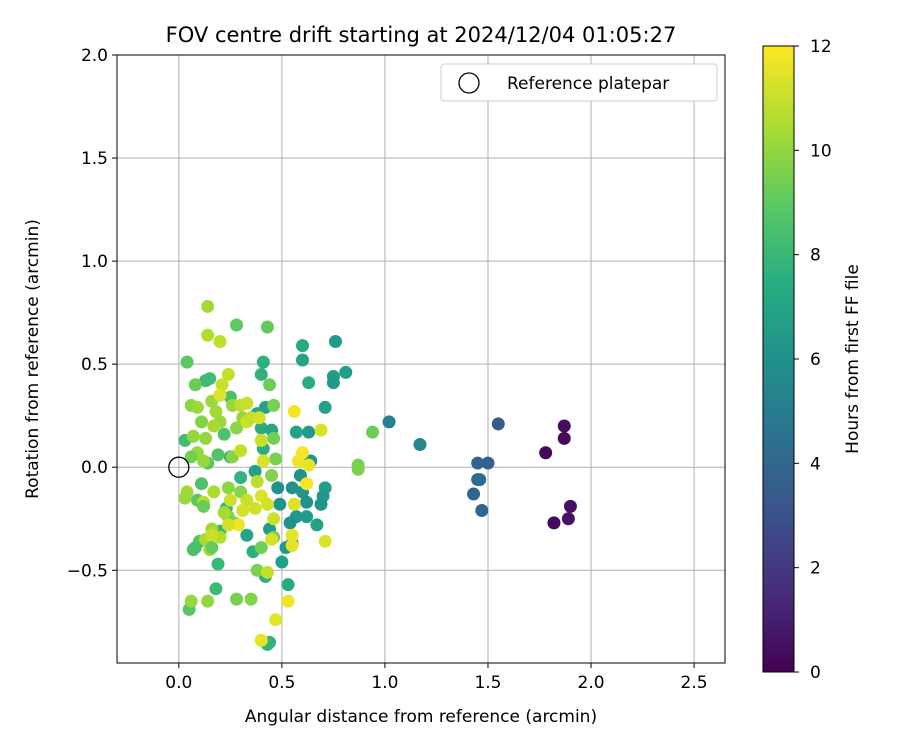  Describe the element at coordinates (821, 151) in the screenshot. I see `colorbar-tick-label: 10` at that location.